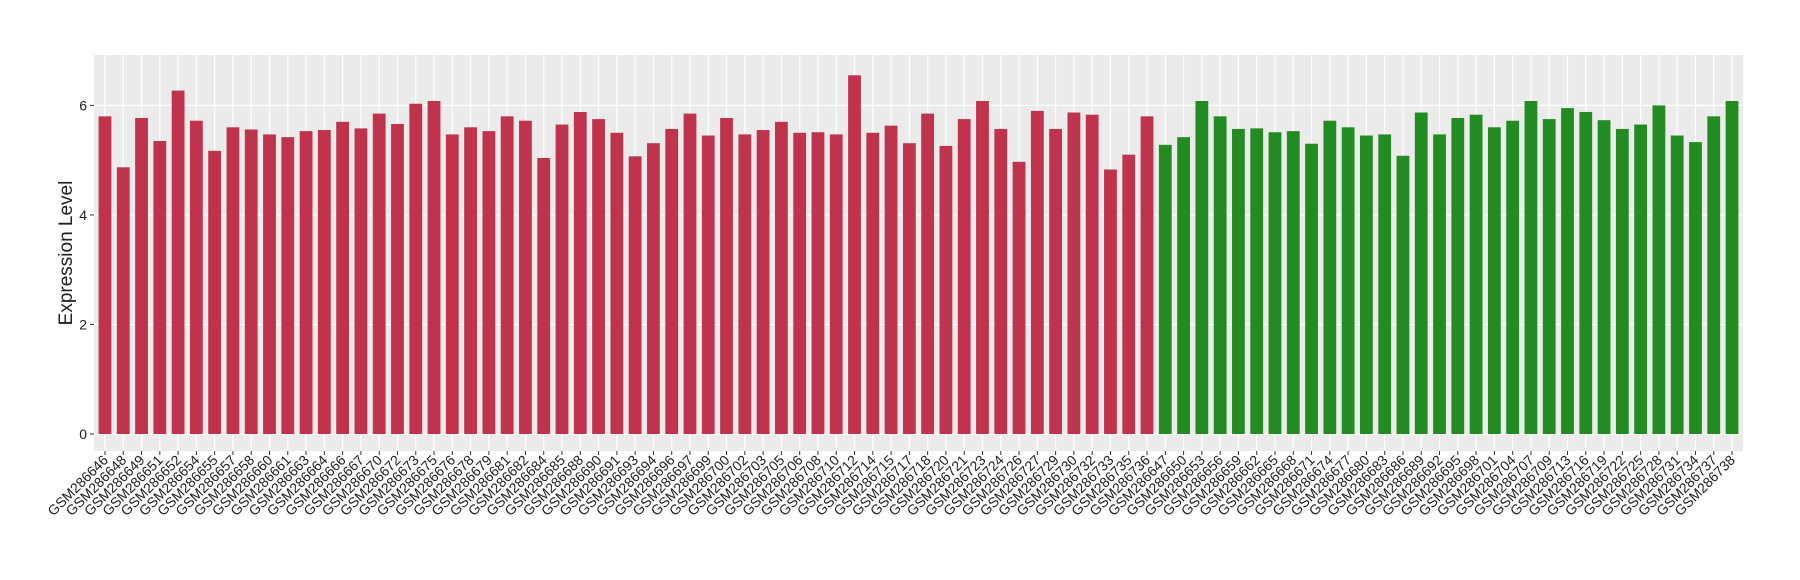 The height and width of the screenshot is (580, 1800). What do you see at coordinates (83, 105) in the screenshot?
I see `y-tick-label: 6` at bounding box center [83, 105].